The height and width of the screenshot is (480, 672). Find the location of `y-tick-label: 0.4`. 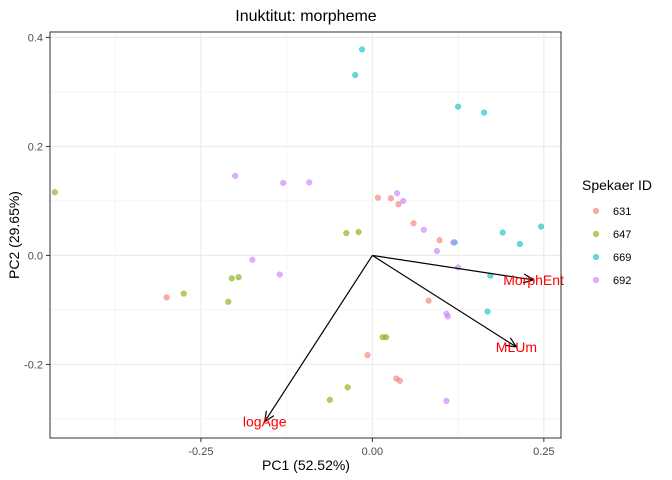

y-tick-label: 0.4 is located at coordinates (35, 38).